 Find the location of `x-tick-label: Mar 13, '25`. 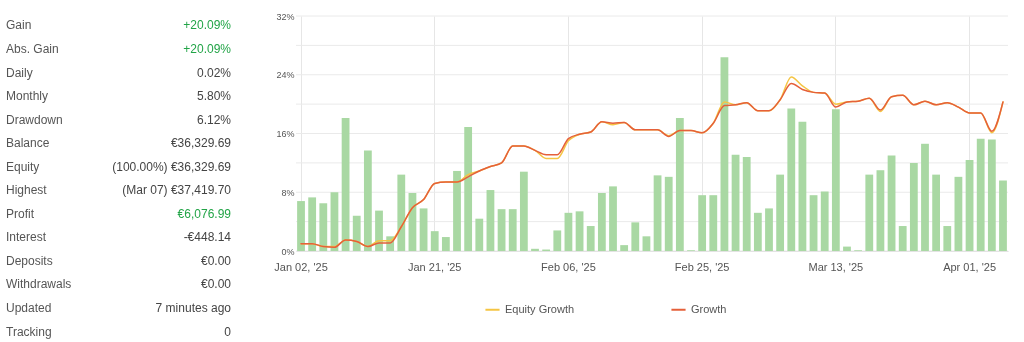

x-tick-label: Mar 13, '25 is located at coordinates (836, 266).